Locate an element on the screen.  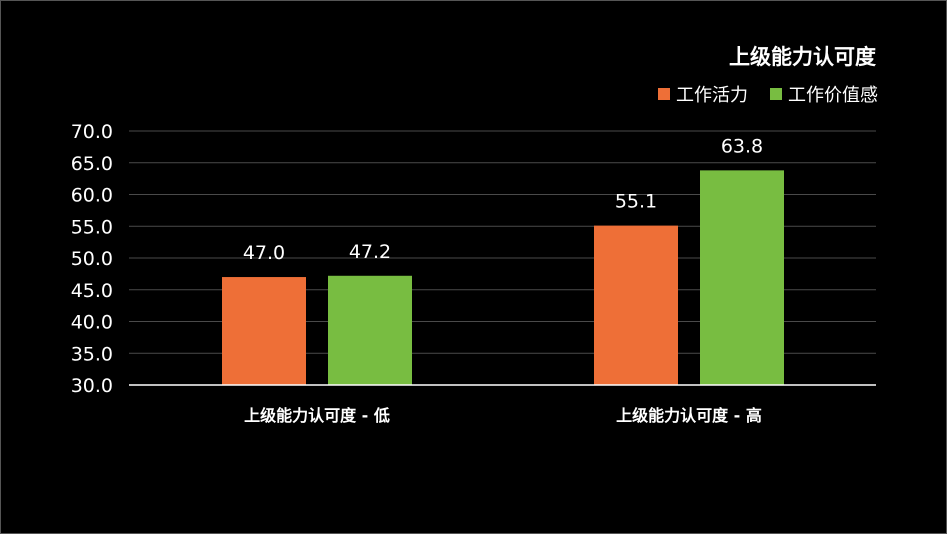
x-category-label-1: 上级能力认可度 - 高 is located at coordinates (689, 415).